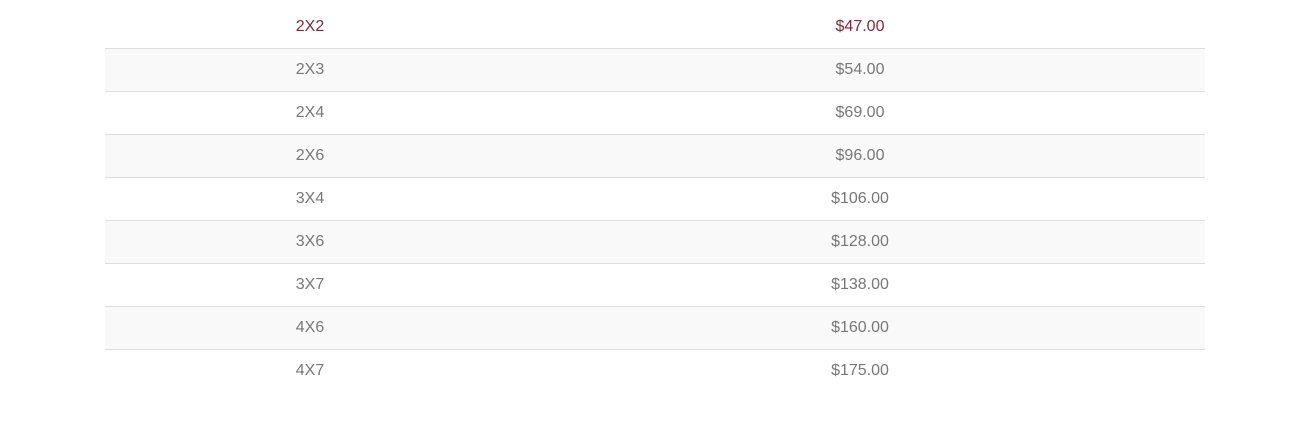 This screenshot has height=421, width=1314. What do you see at coordinates (860, 284) in the screenshot?
I see `price-cell: $138.00` at bounding box center [860, 284].